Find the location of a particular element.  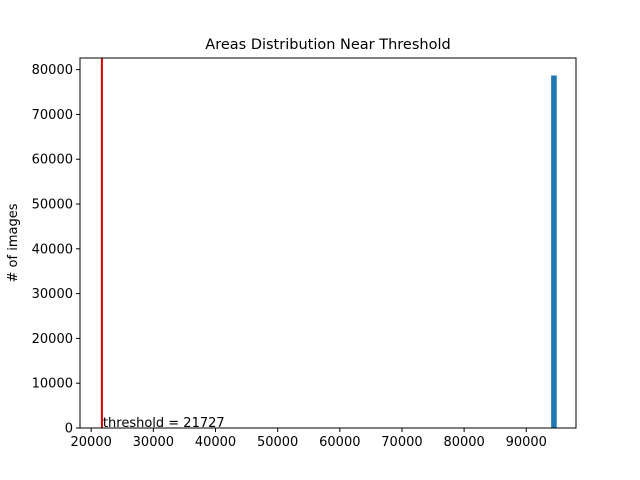

x-axis-ticks: 20000 30000 40000 50000 60000 70000 80000 90000 is located at coordinates (309, 439).